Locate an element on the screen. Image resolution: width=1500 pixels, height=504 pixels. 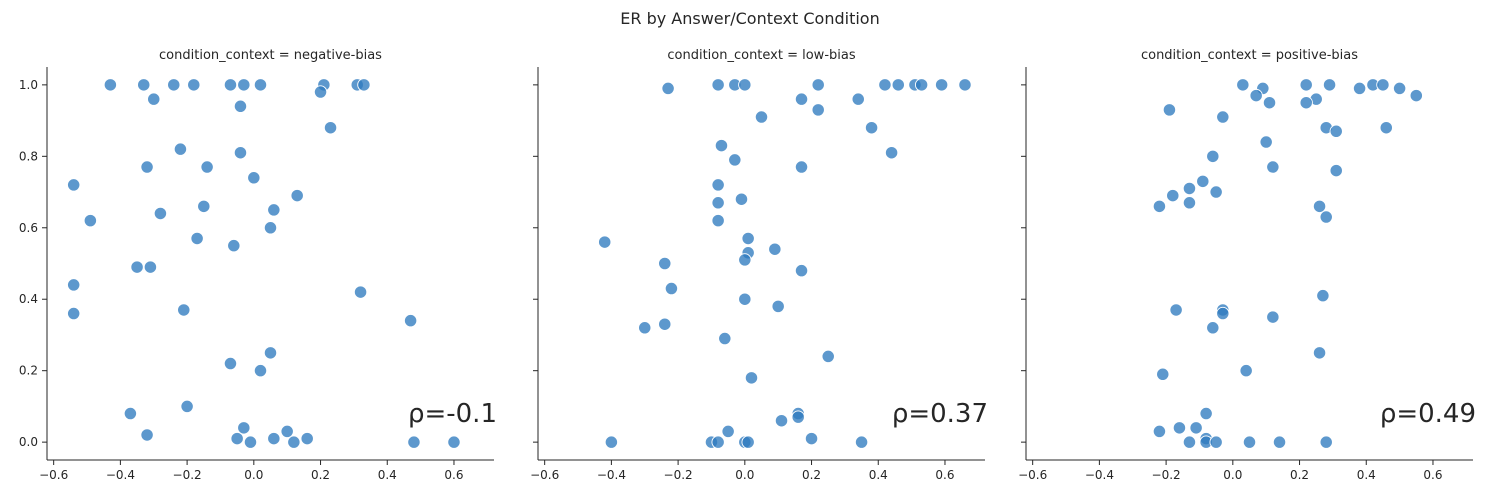
y-tick-label: 0.8 is located at coordinates (28, 156).